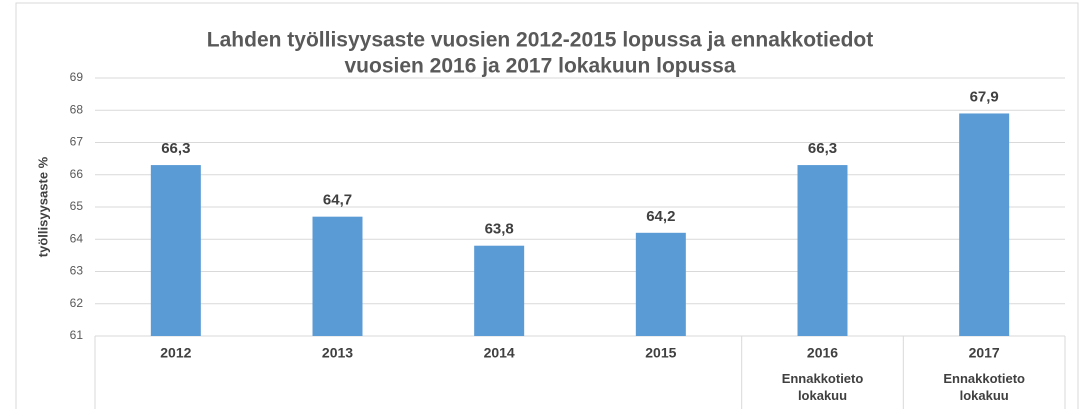 The image size is (1079, 409). What do you see at coordinates (77, 174) in the screenshot?
I see `y-tick-label: 66` at bounding box center [77, 174].